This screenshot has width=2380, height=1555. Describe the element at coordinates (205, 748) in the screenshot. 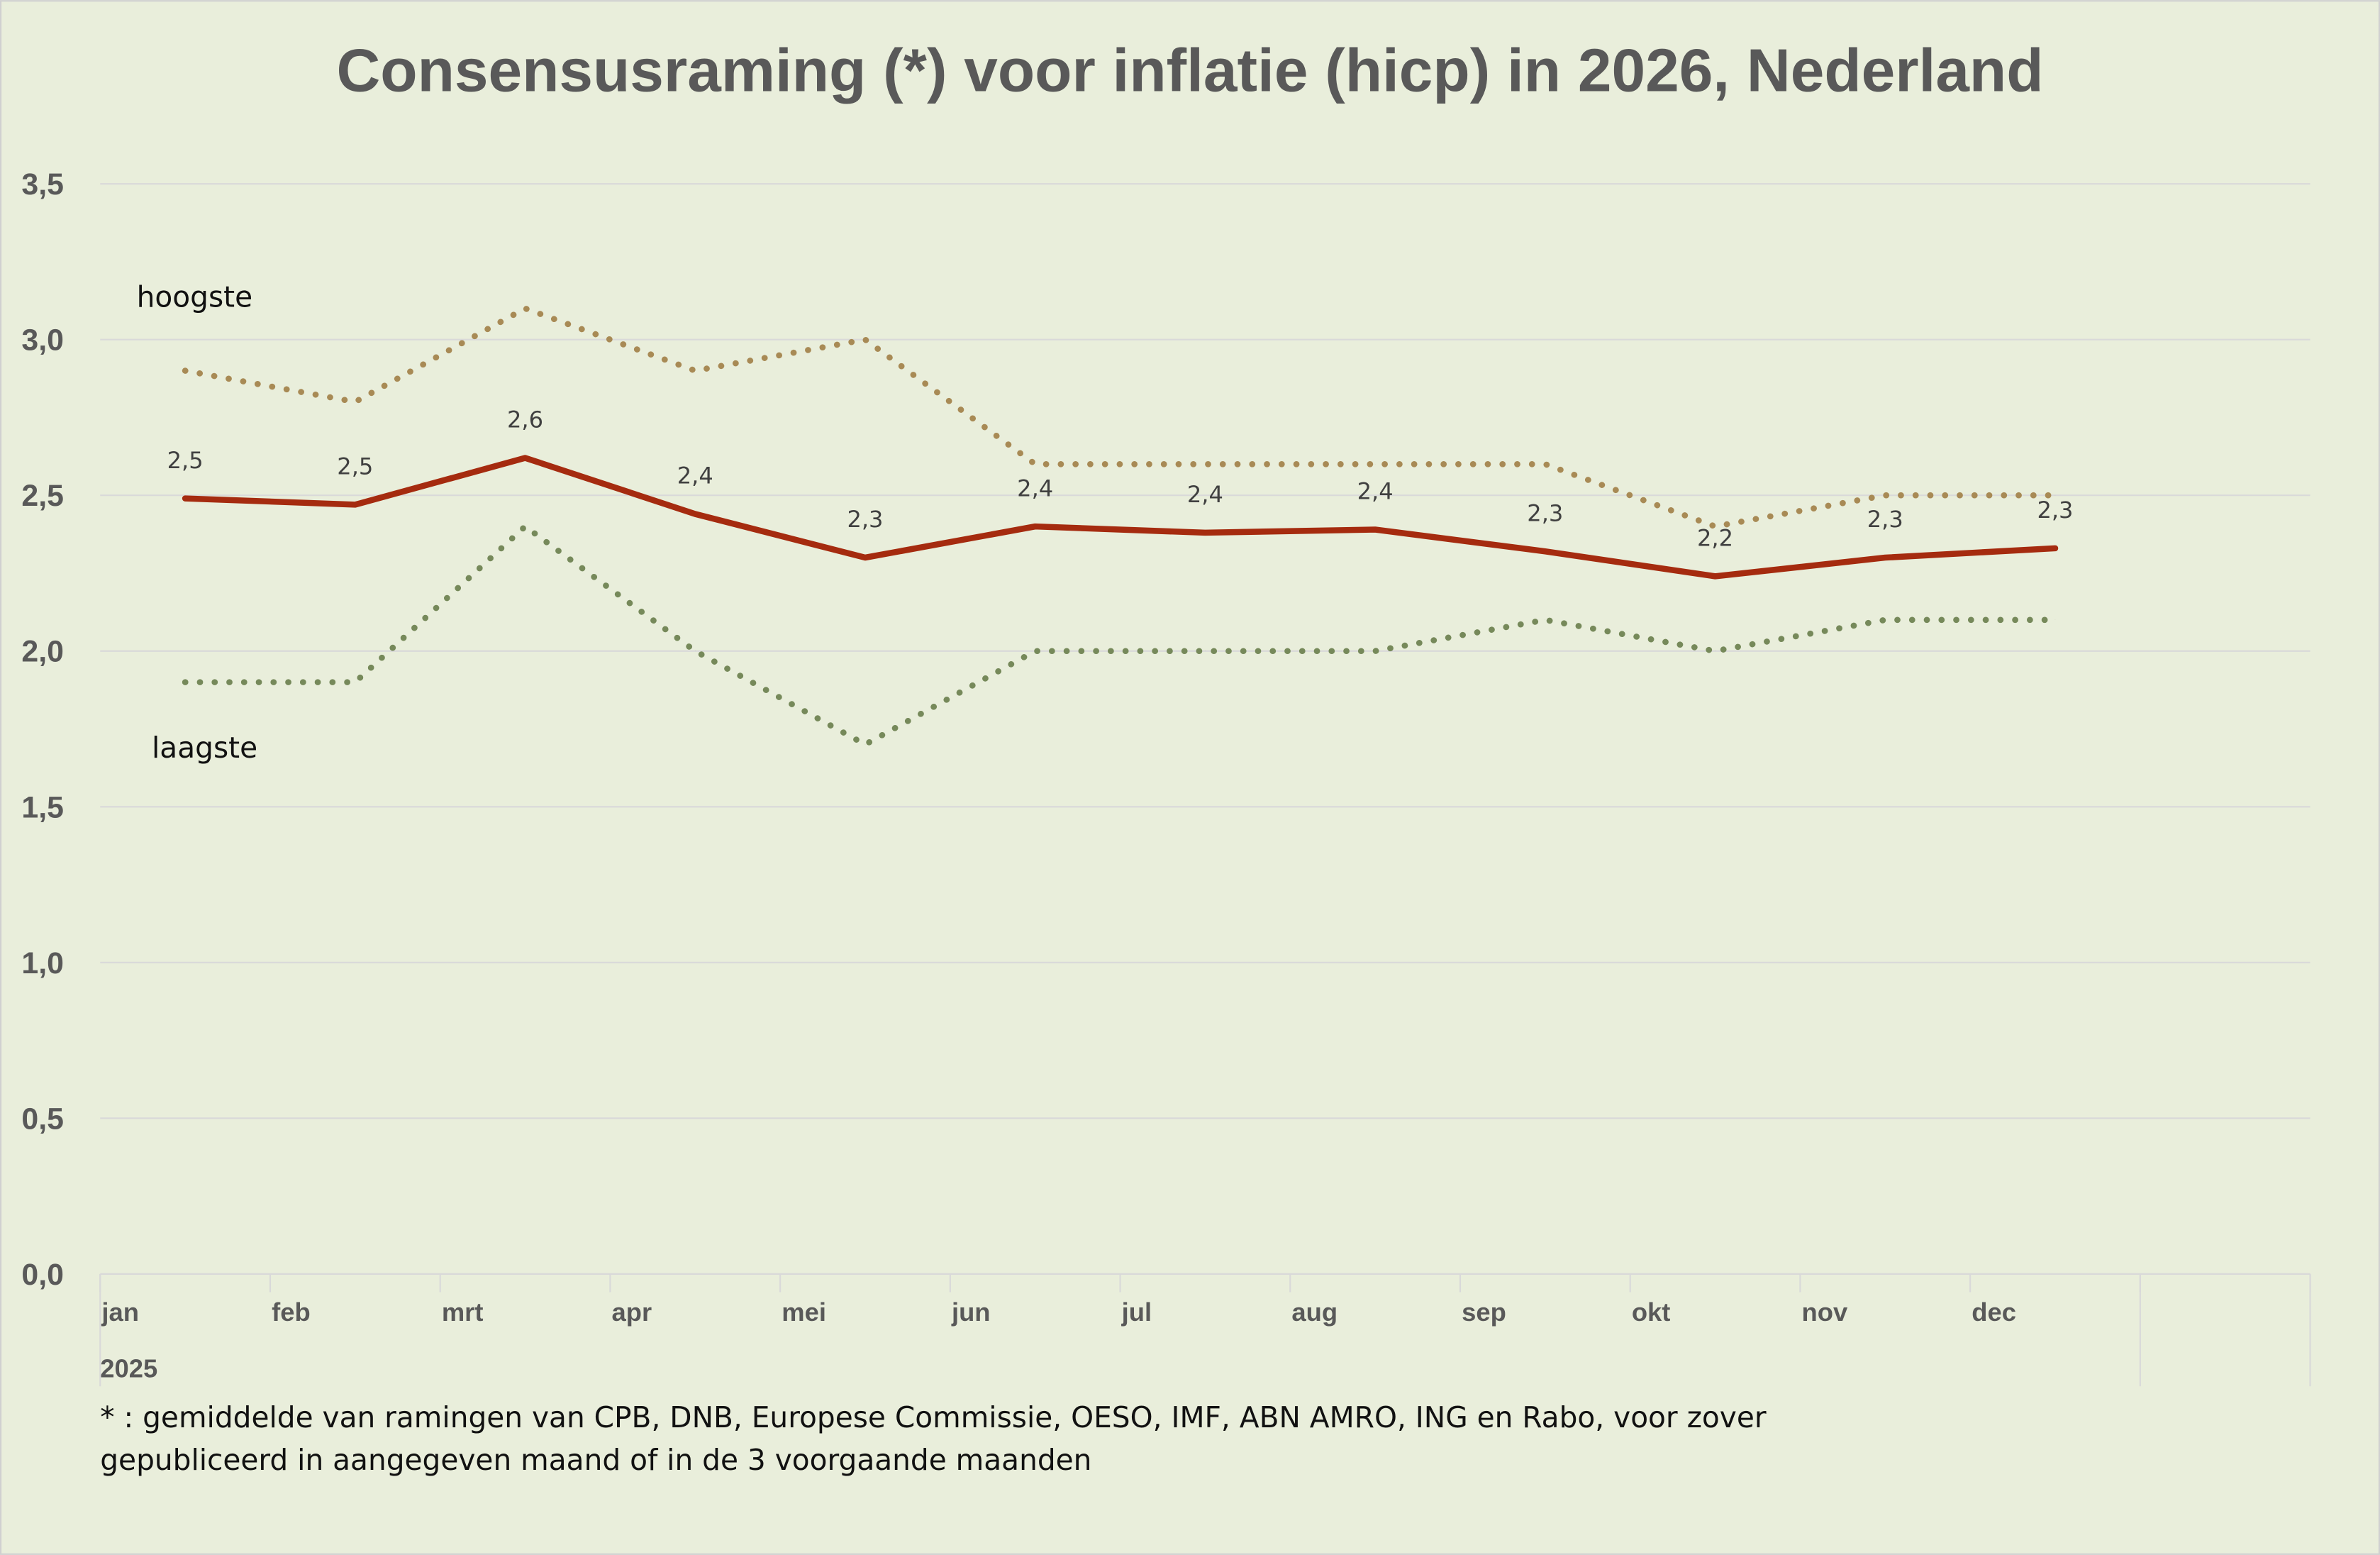

I see `annotation-laagste: laagste` at that location.